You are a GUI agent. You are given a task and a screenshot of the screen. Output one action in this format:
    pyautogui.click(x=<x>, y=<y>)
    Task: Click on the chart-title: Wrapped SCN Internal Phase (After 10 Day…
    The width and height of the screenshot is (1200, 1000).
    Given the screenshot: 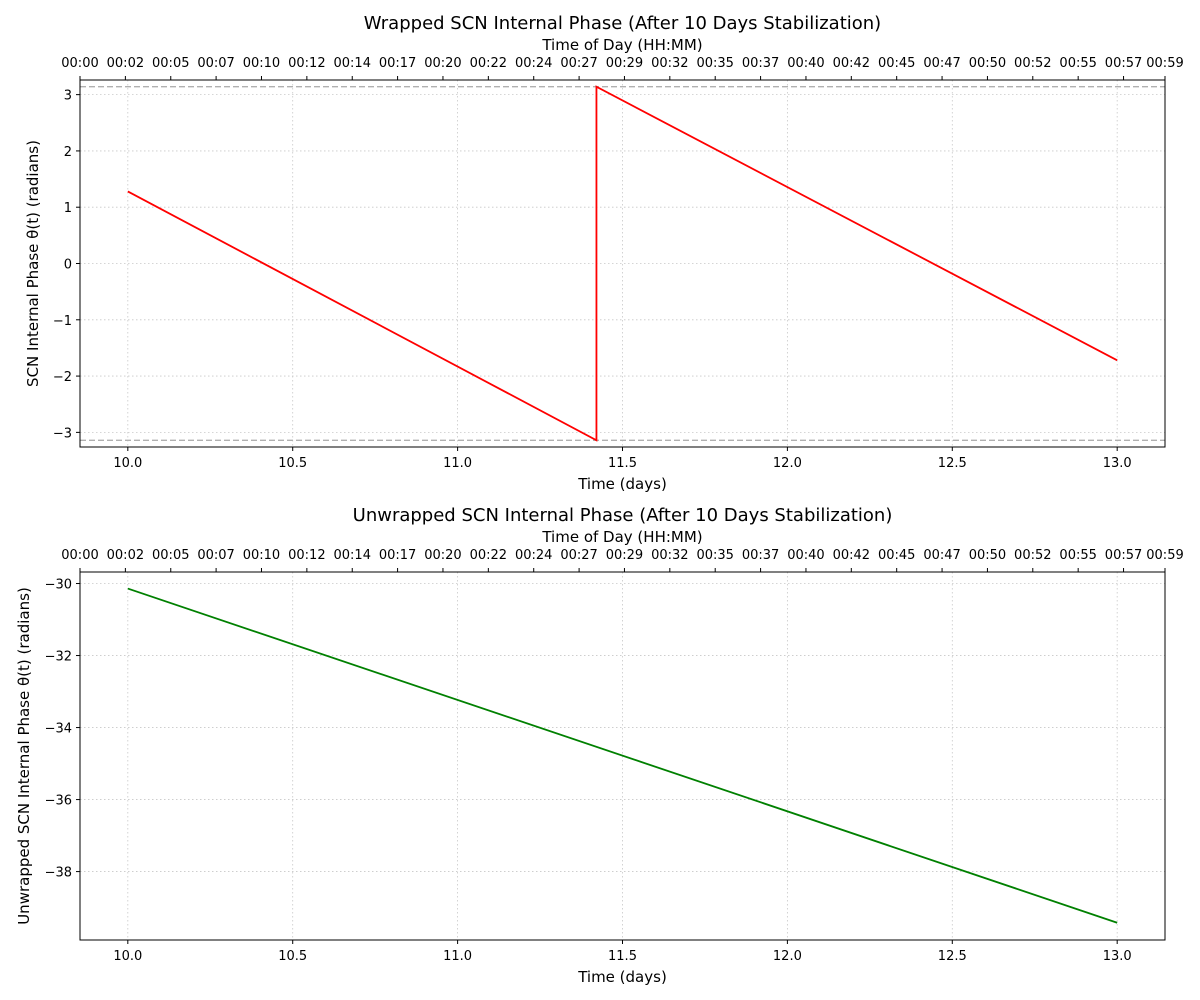 What is the action you would take?
    pyautogui.click(x=622, y=23)
    